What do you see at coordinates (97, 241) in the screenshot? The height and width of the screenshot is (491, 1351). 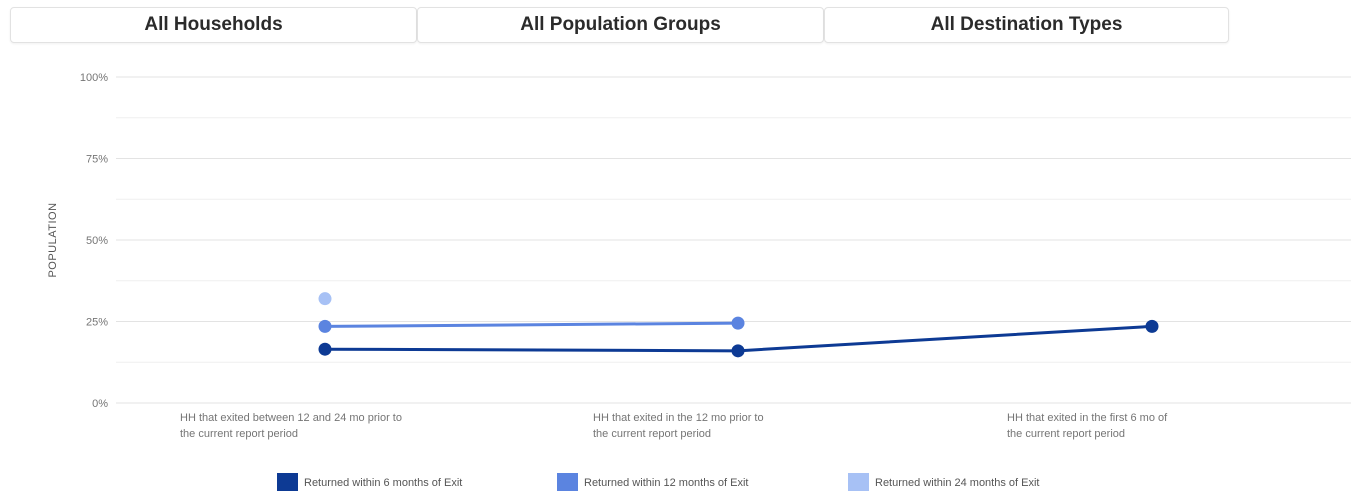 I see `y-tick-label: 50%` at bounding box center [97, 241].